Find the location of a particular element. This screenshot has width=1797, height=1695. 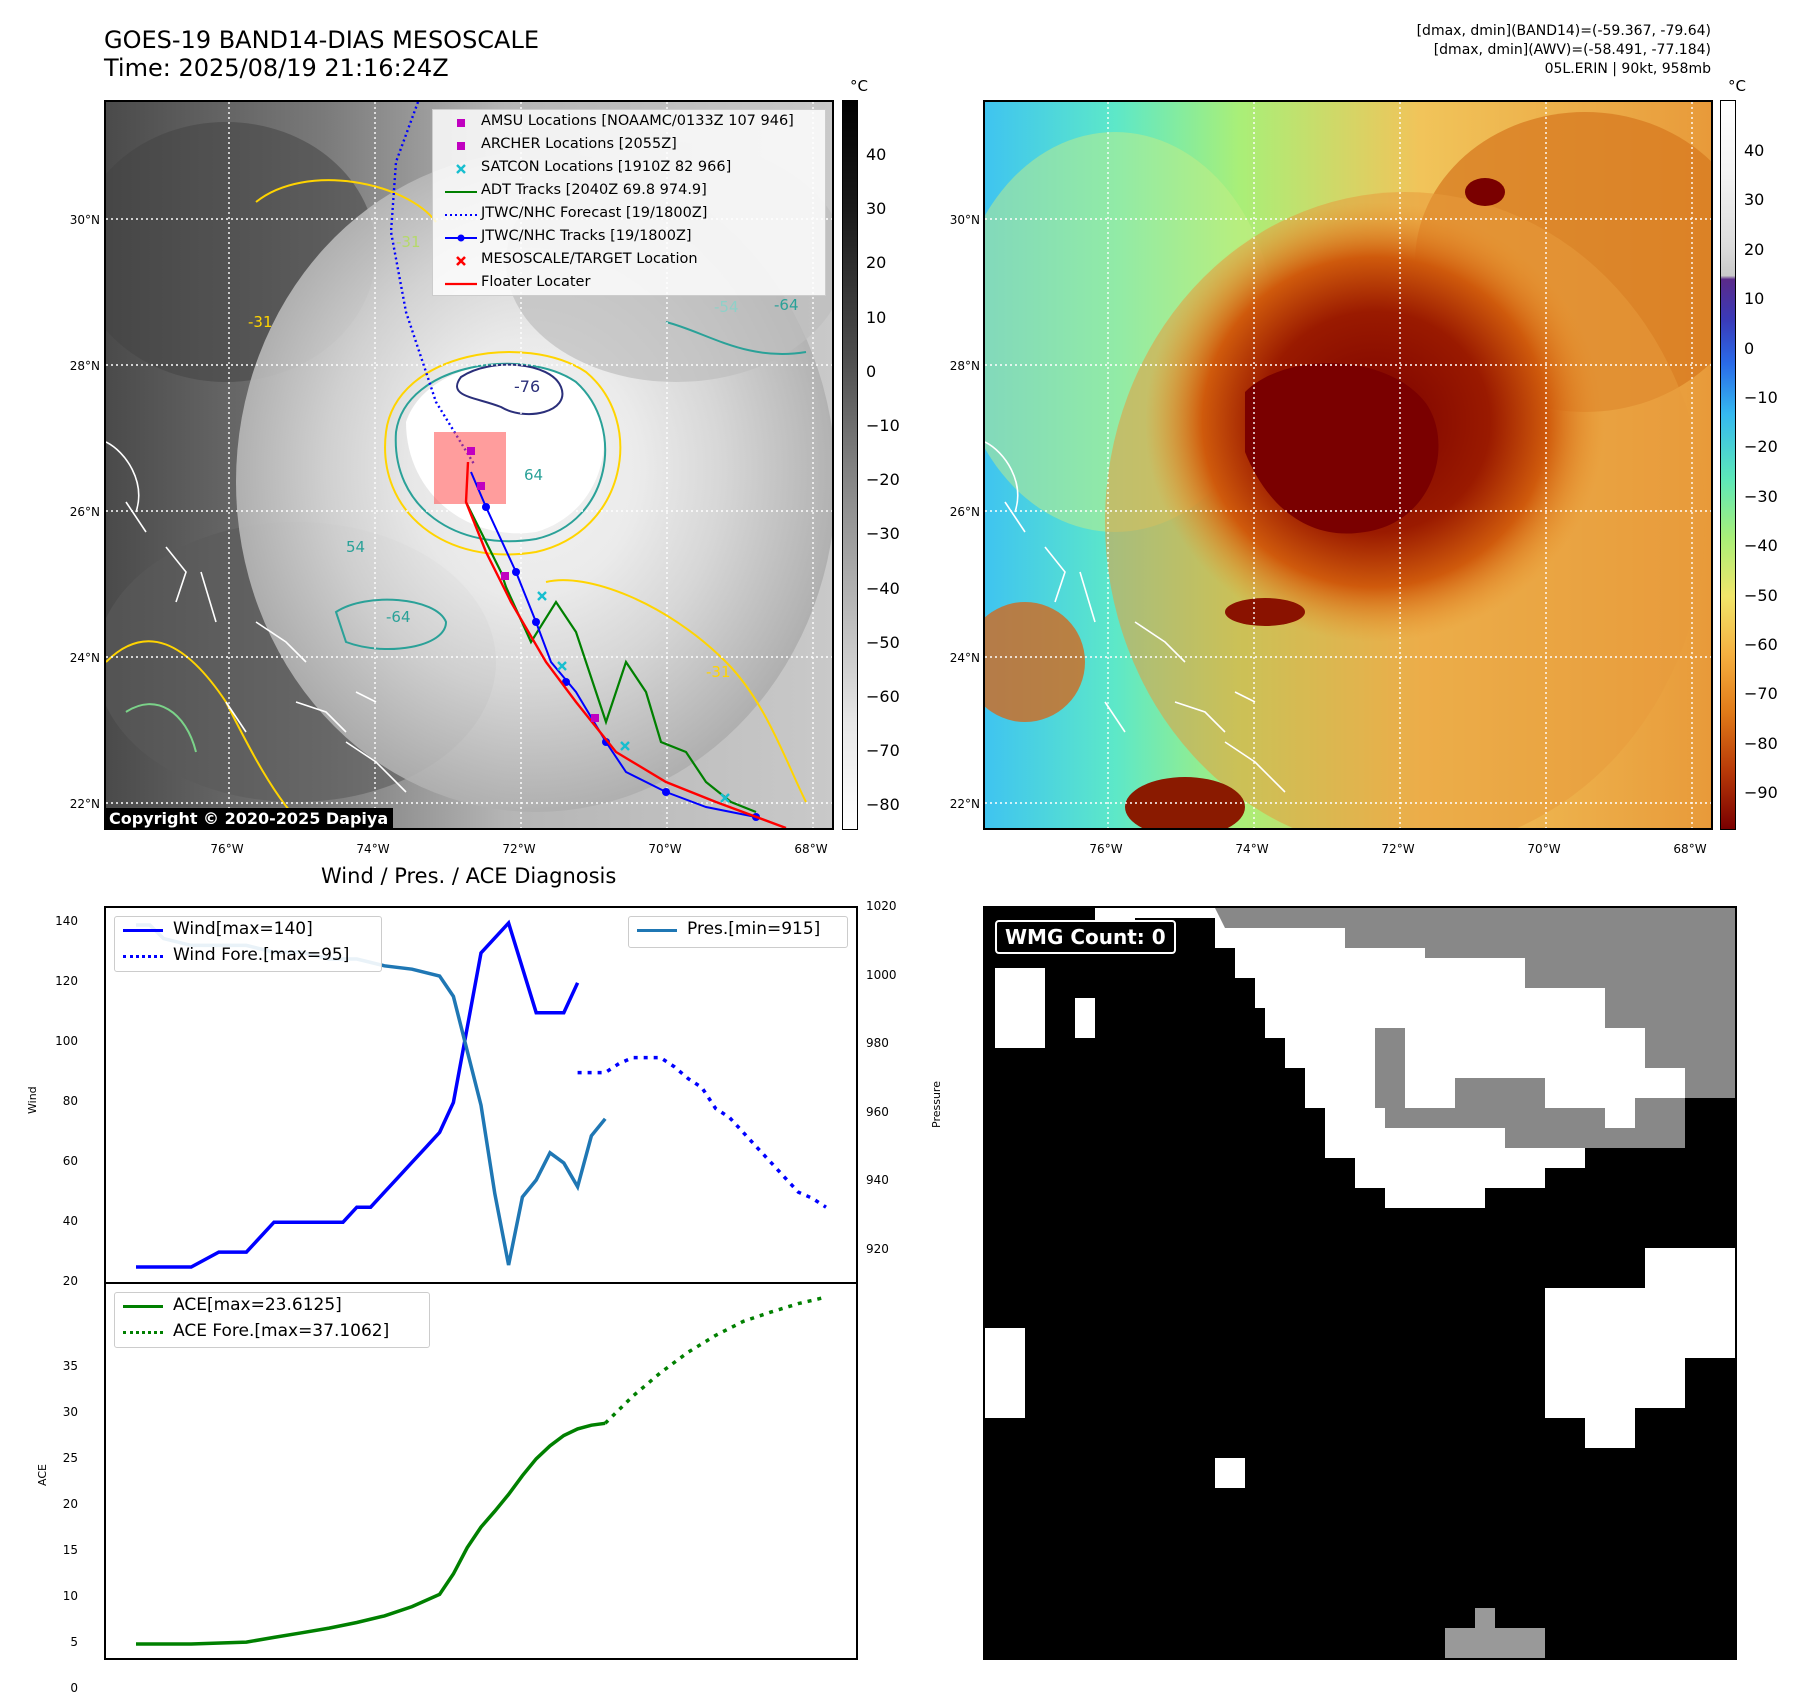

wind-axis-tick: 140 is located at coordinates (66, 921).